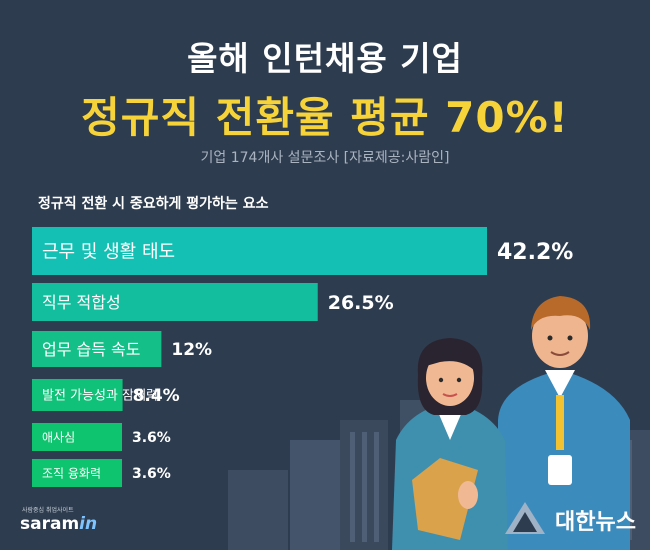  What do you see at coordinates (71, 473) in the screenshot?
I see `bar-label-5: 조직 융화력` at bounding box center [71, 473].